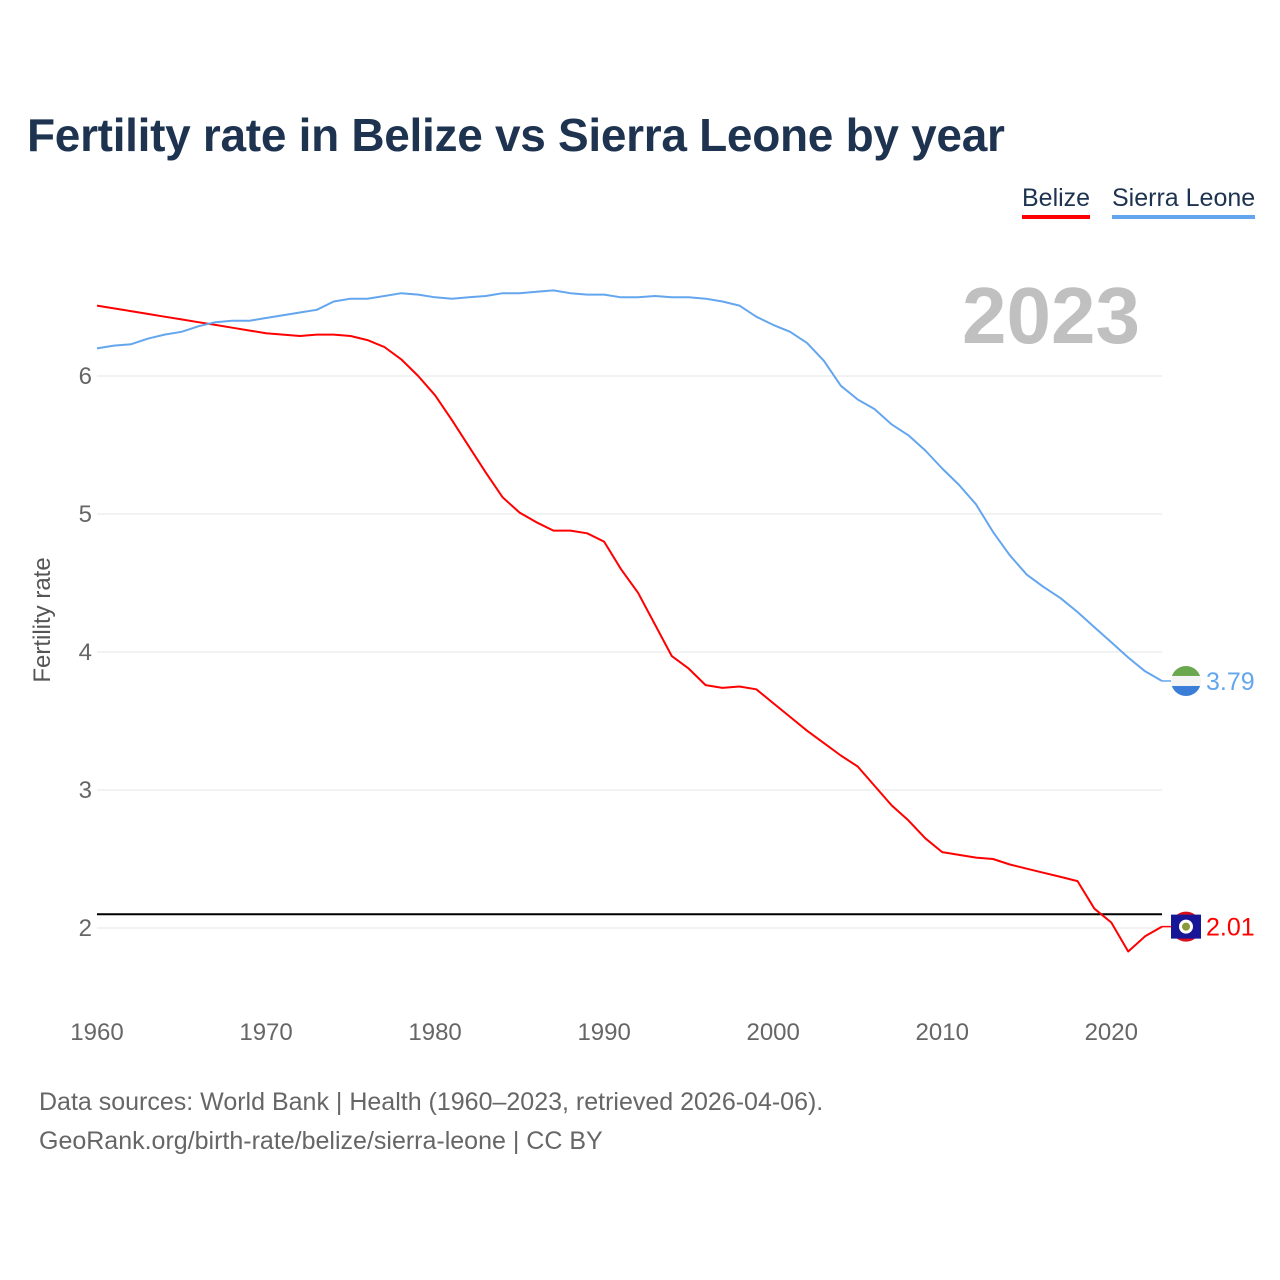 This screenshot has height=1280, width=1280. Describe the element at coordinates (85, 514) in the screenshot. I see `y-tick-label: 5` at that location.